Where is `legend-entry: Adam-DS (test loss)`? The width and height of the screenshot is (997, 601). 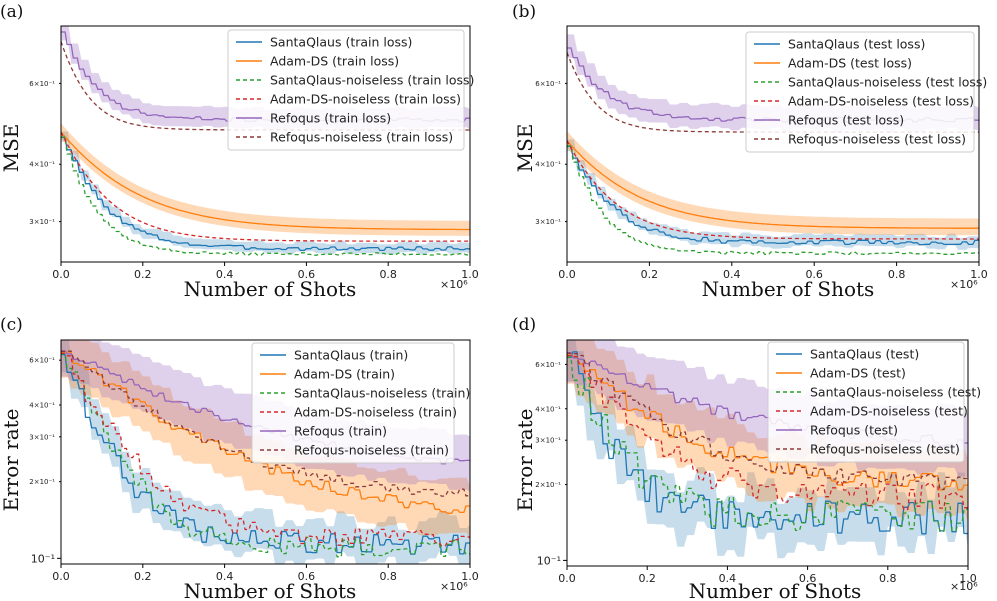
legend-entry: Adam-DS (test loss) is located at coordinates (850, 63).